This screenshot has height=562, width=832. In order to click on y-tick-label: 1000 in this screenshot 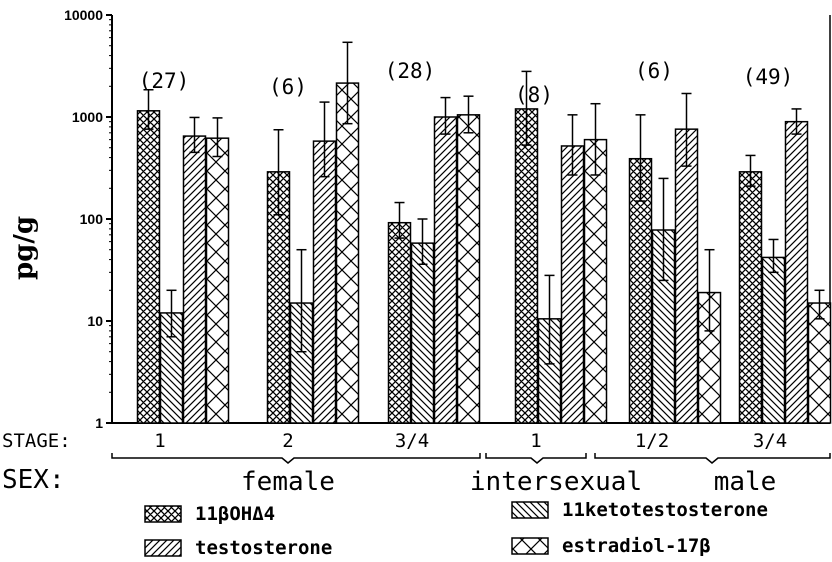, I will do `click(87, 117)`.